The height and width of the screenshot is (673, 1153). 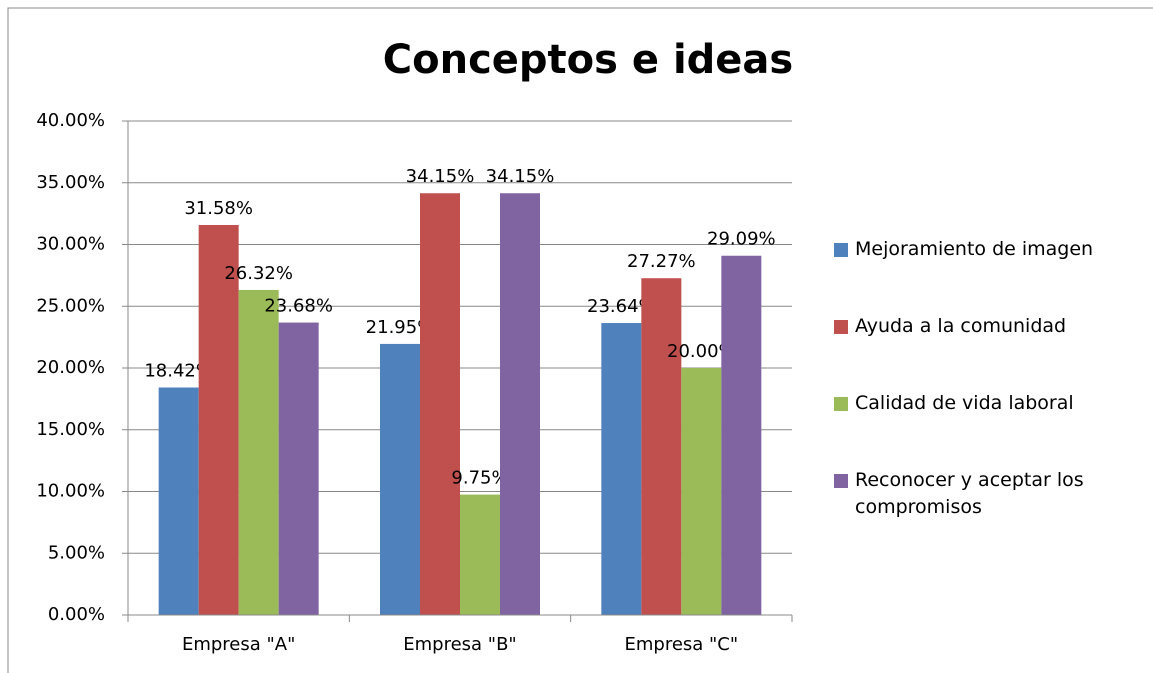 I want to click on data-label: 26.32%, so click(x=258, y=273).